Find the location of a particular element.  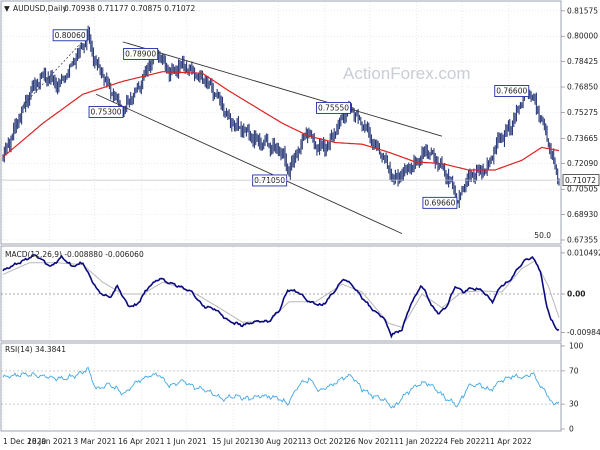

rsi-y-tick-label: 100 is located at coordinates (576, 346).